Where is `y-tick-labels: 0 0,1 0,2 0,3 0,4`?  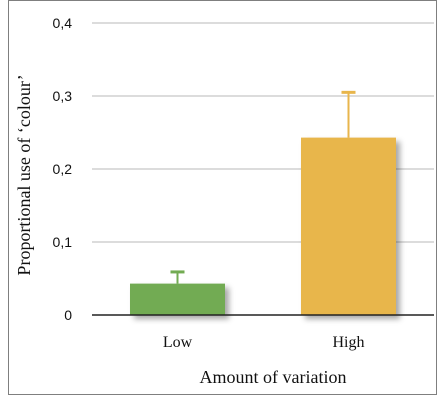
y-tick-labels: 0 0,1 0,2 0,3 0,4 is located at coordinates (63, 169).